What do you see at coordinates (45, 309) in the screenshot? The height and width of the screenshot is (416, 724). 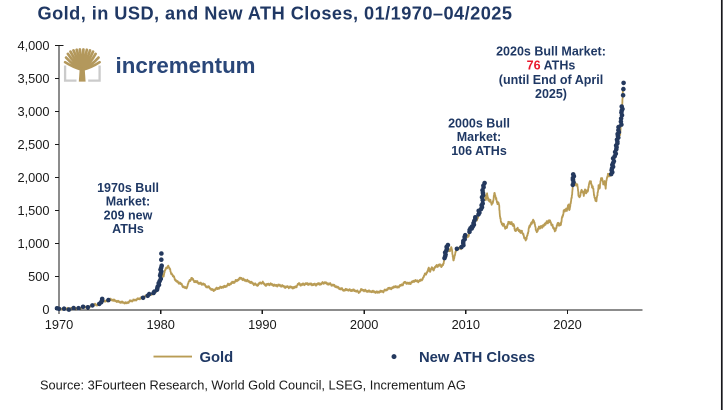 I see `svg-text: 0` at bounding box center [45, 309].